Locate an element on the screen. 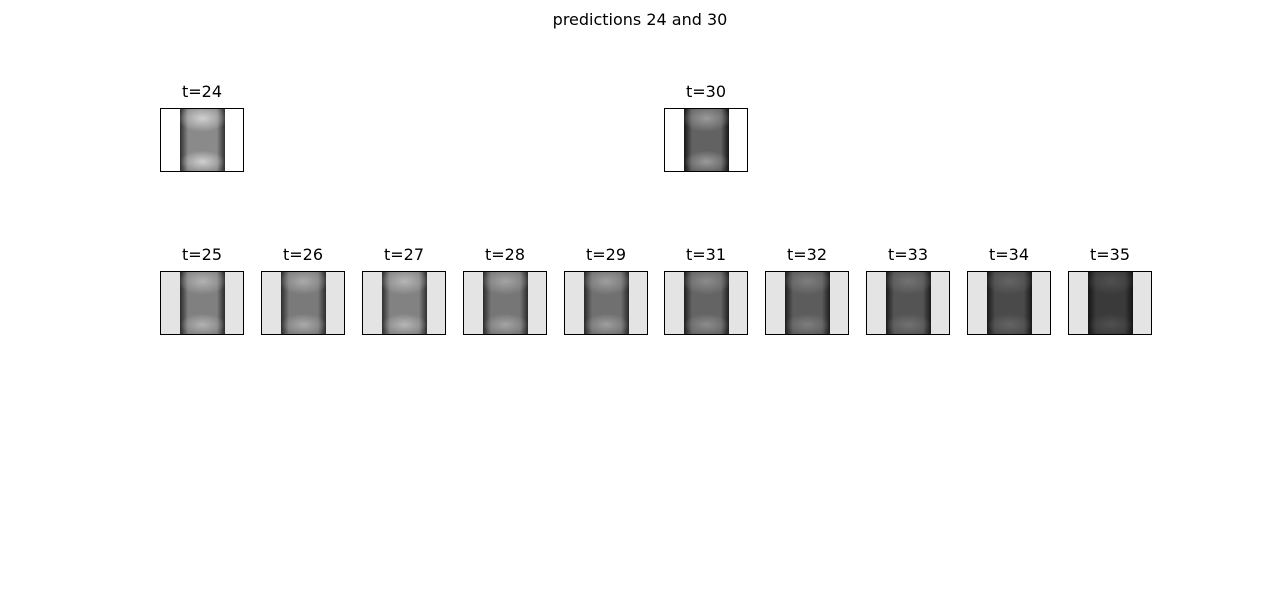 The image size is (1280, 600). panel-t26: t=26 is located at coordinates (303, 290).